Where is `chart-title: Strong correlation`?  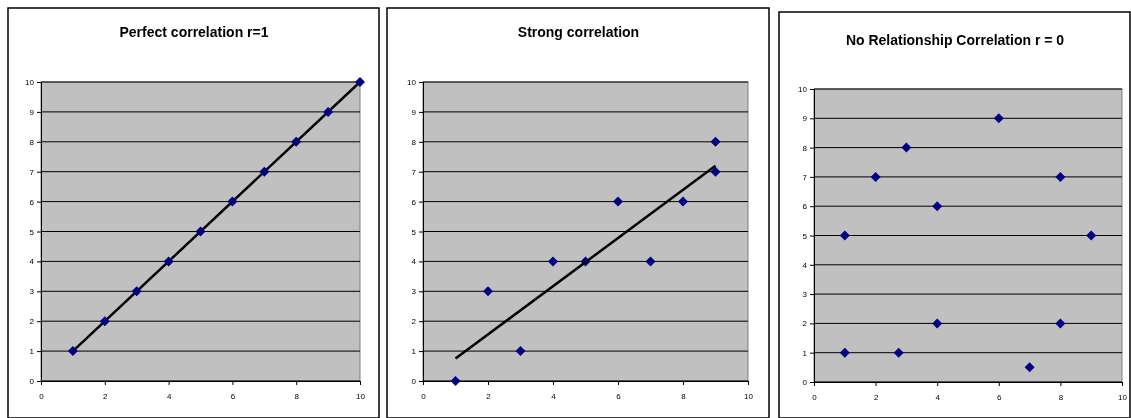
chart-title: Strong correlation is located at coordinates (578, 32).